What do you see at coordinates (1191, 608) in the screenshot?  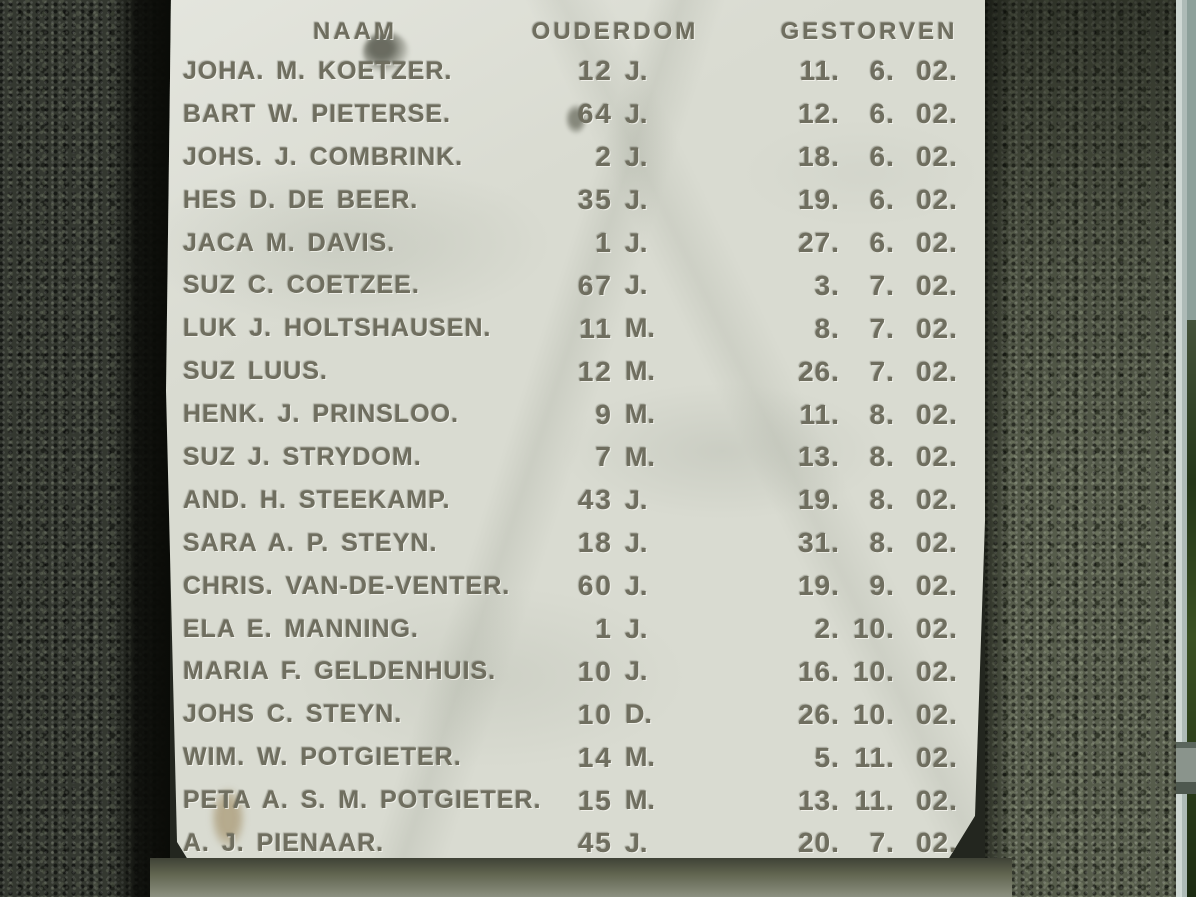 I see `background-vegetation` at bounding box center [1191, 608].